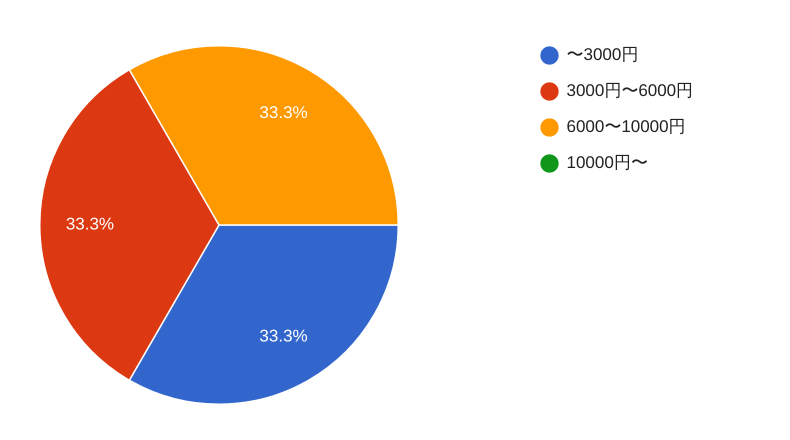 Image resolution: width=790 pixels, height=440 pixels. Describe the element at coordinates (602, 54) in the screenshot. I see `legend-label: 〜3000円` at that location.